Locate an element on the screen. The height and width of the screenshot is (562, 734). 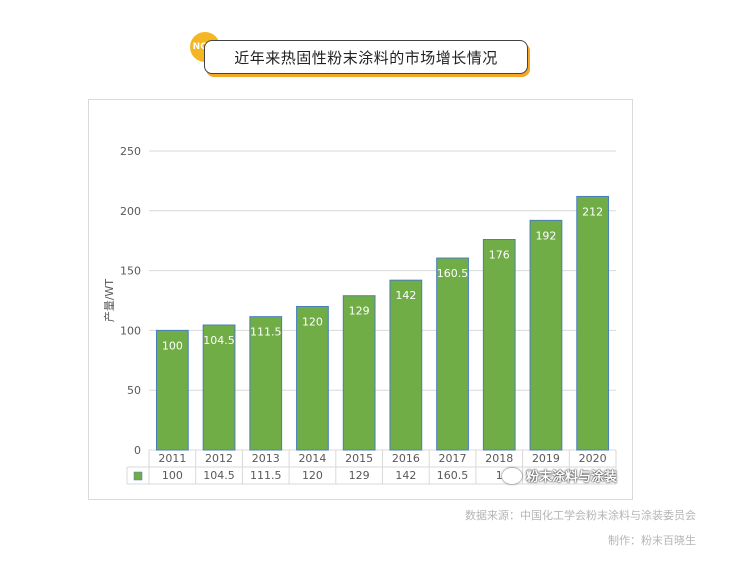
y-tick-label: 0 is located at coordinates (137, 450).